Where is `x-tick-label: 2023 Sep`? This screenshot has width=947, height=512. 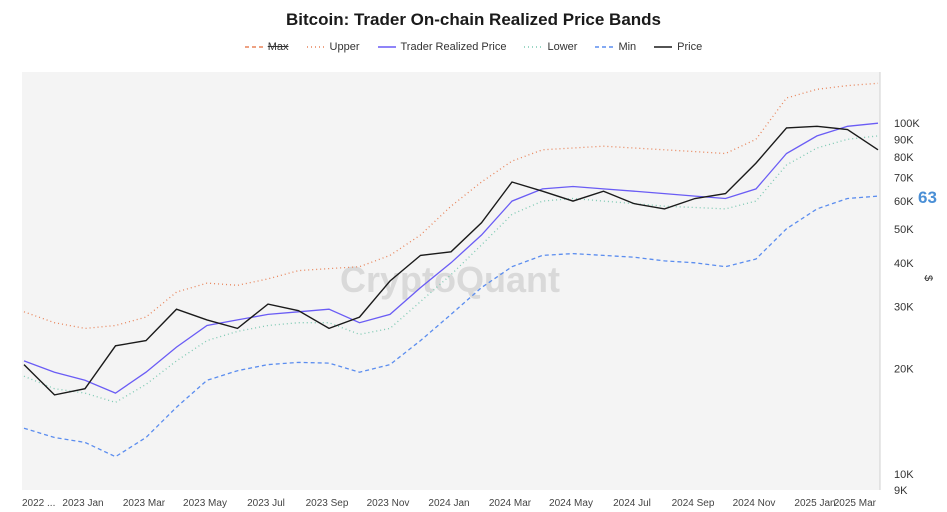 x-tick-label: 2023 Sep is located at coordinates (327, 503).